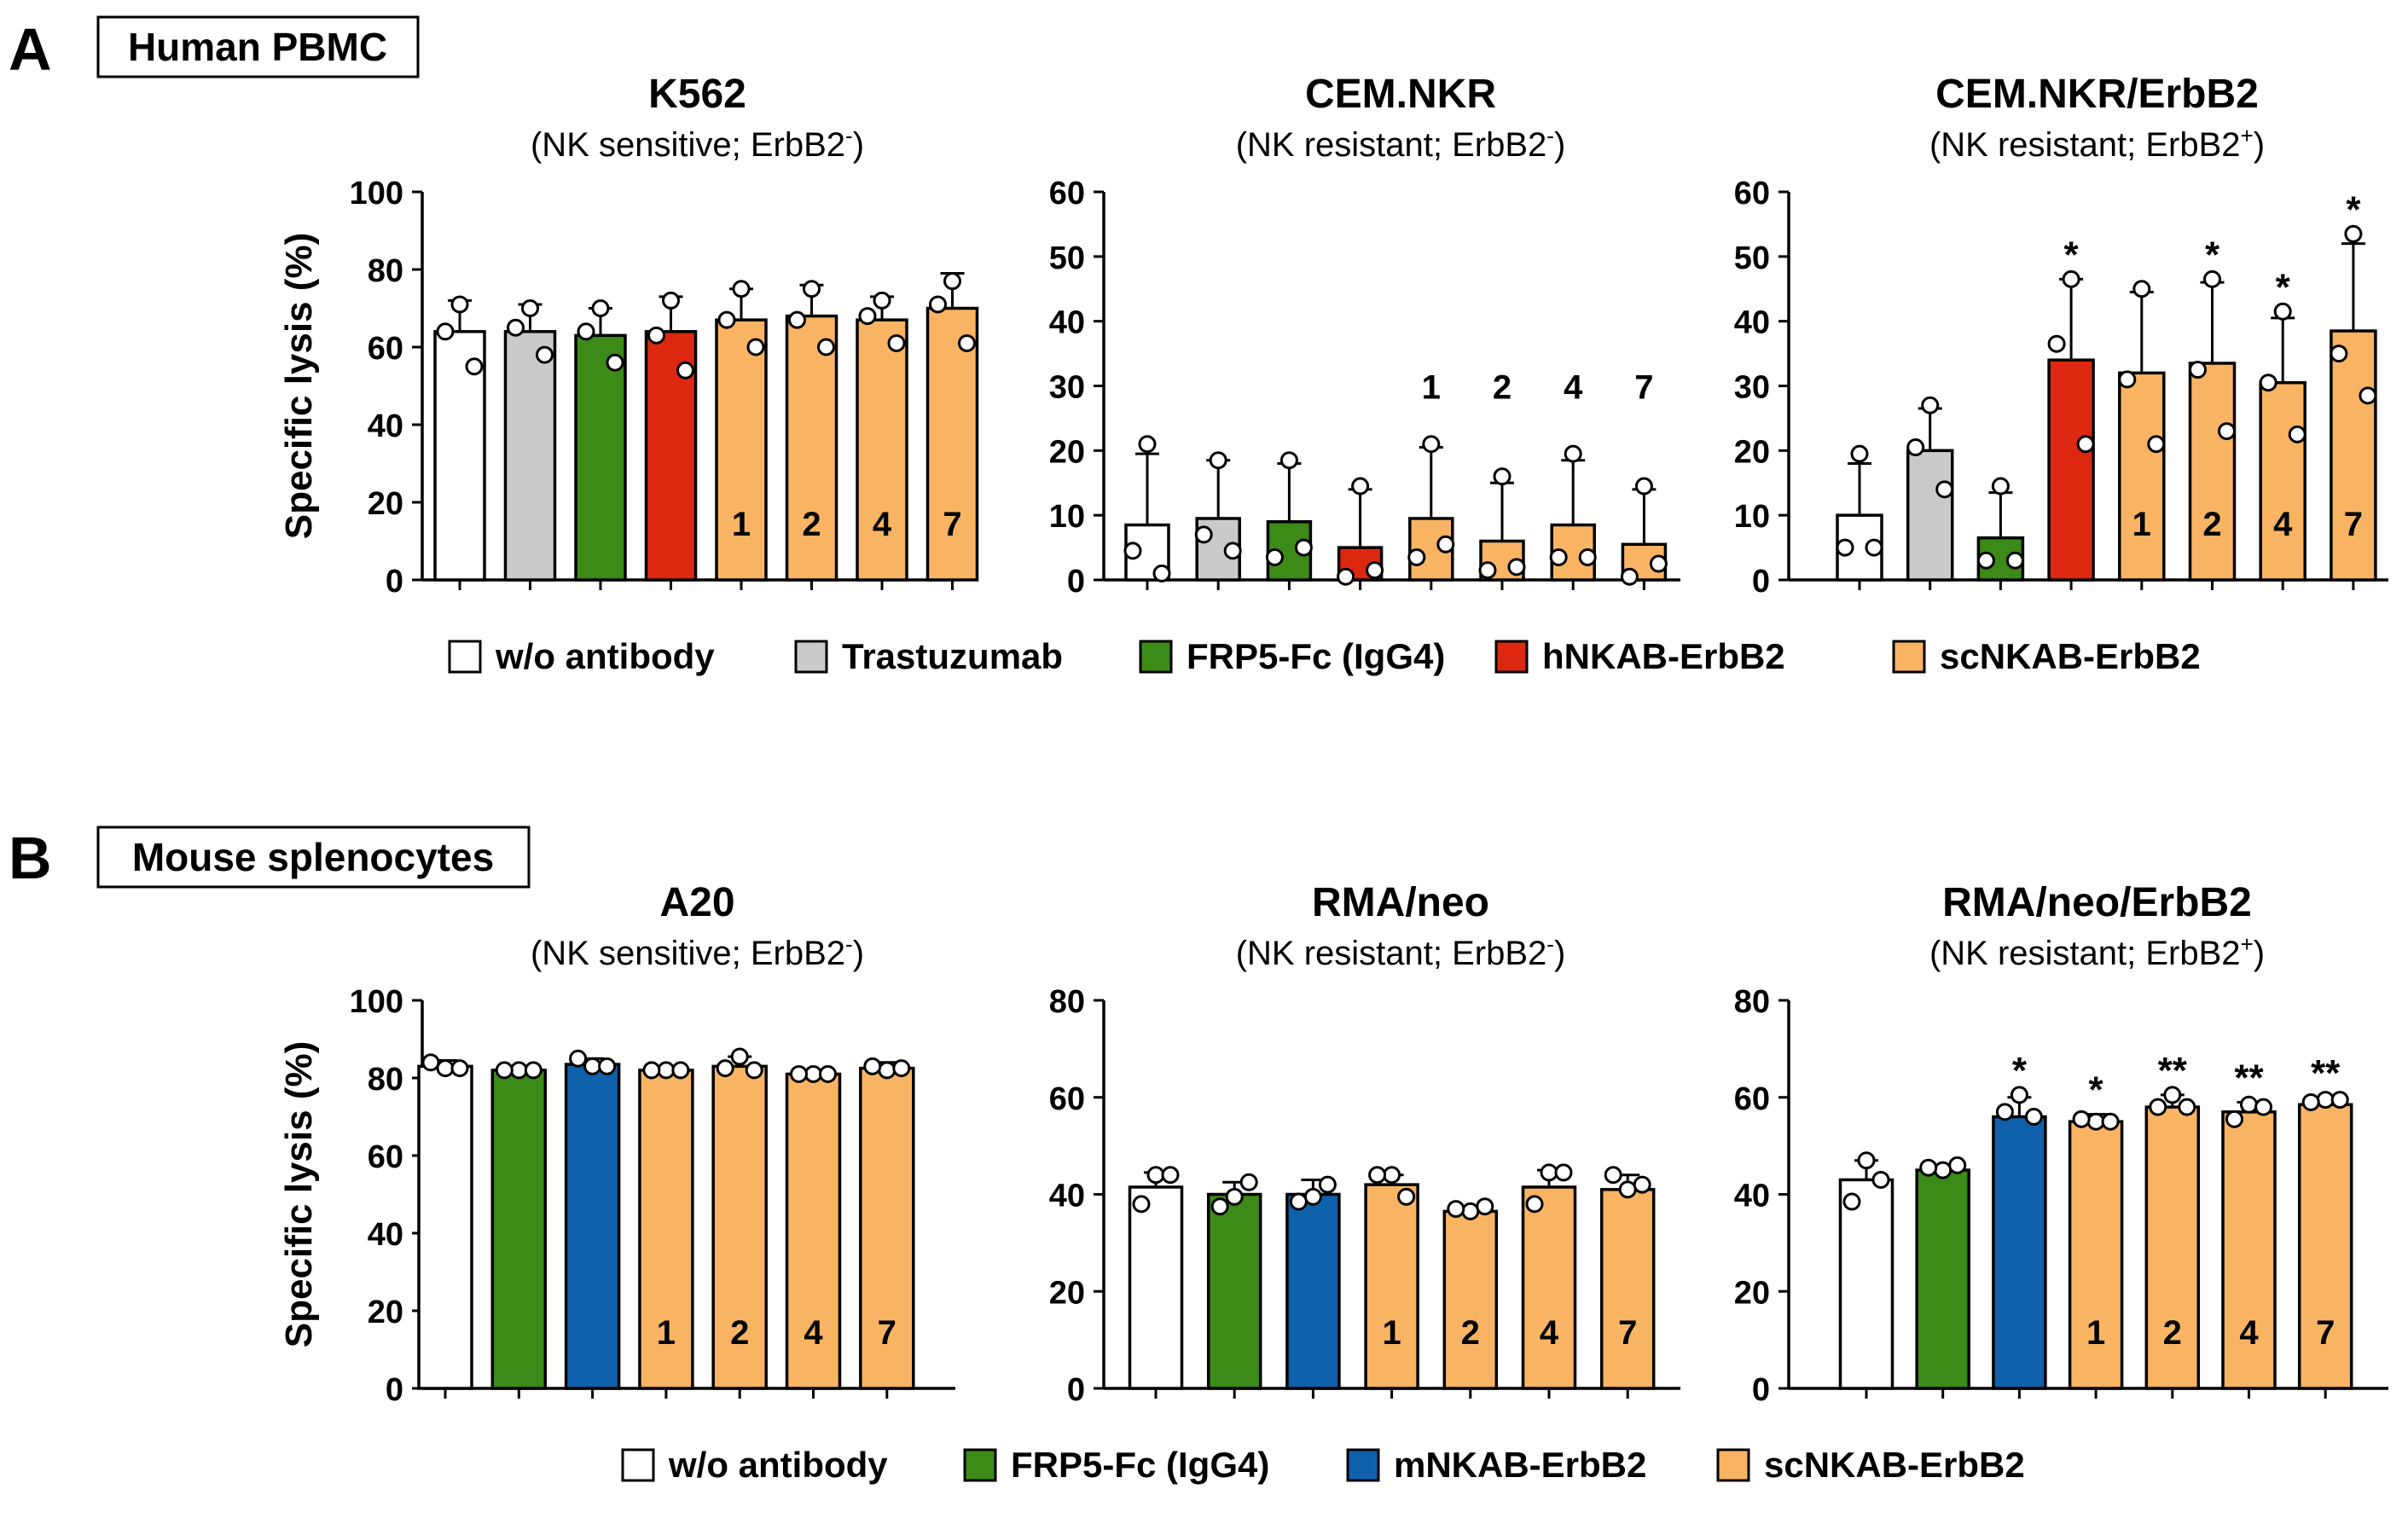 The height and width of the screenshot is (1518, 2408). I want to click on panel-title-b: Mouse splenocytes, so click(313, 857).